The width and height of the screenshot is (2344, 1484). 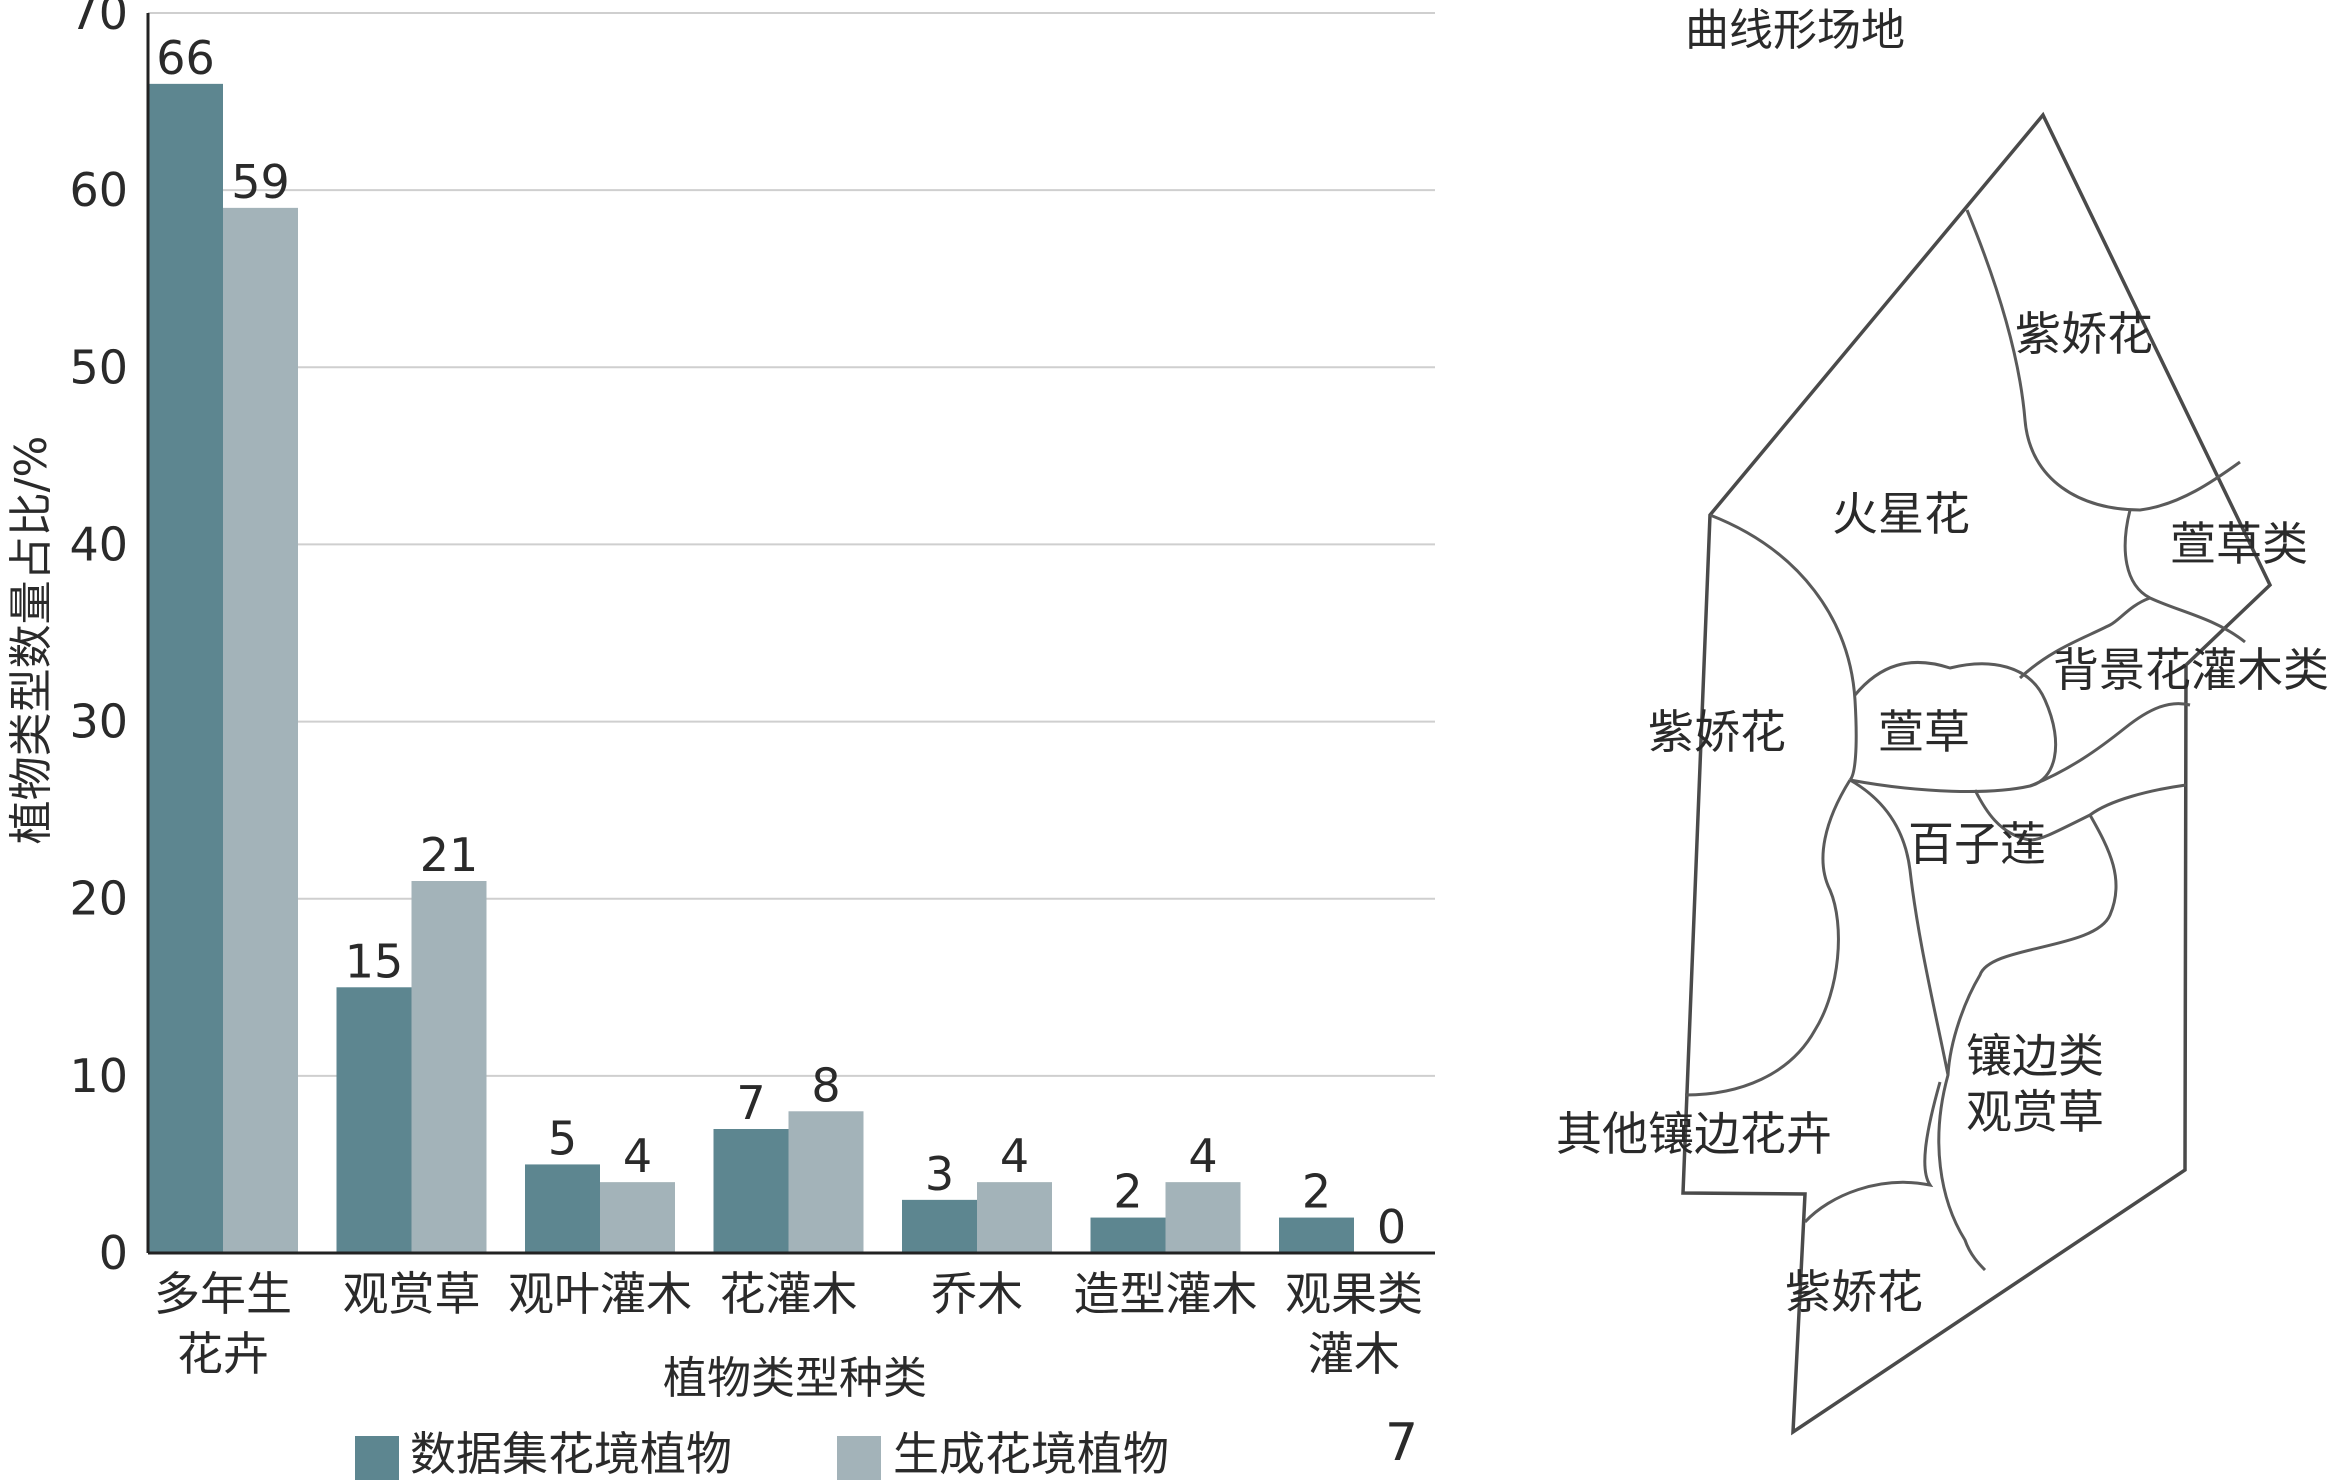 What do you see at coordinates (789, 1294) in the screenshot?
I see `category-label: 花灌木` at bounding box center [789, 1294].